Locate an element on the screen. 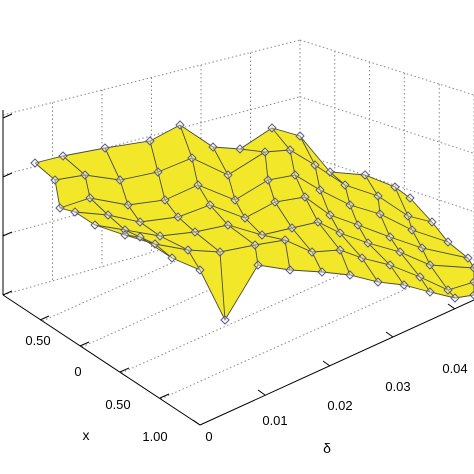  delta-tick-label-2: 0.01 is located at coordinates (274, 420).